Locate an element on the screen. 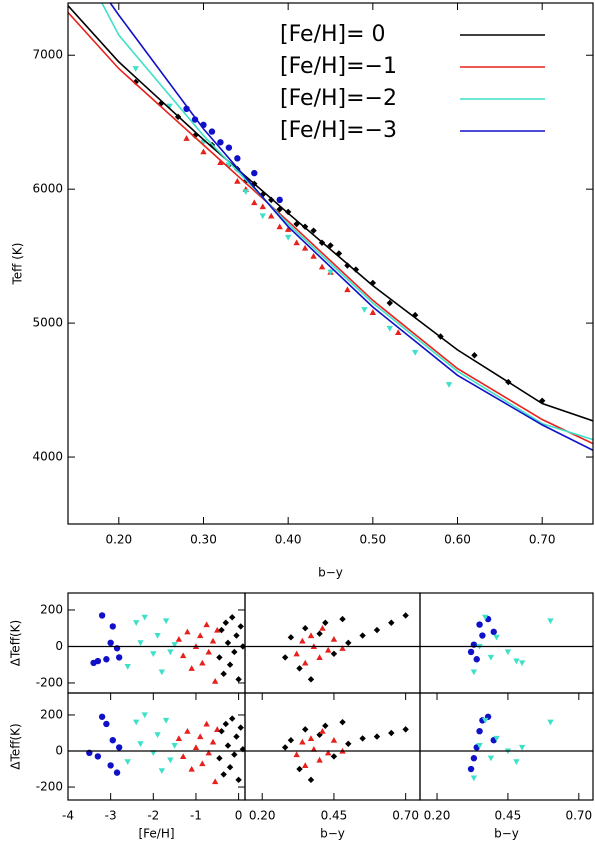  x-axis-label: b−y is located at coordinates (506, 834).